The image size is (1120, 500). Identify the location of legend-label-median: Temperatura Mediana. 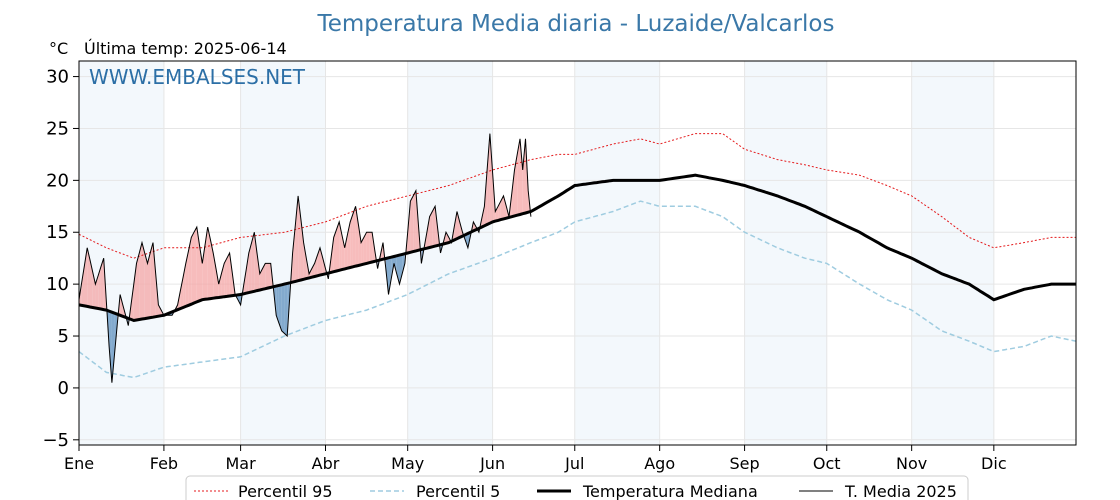
(670, 491).